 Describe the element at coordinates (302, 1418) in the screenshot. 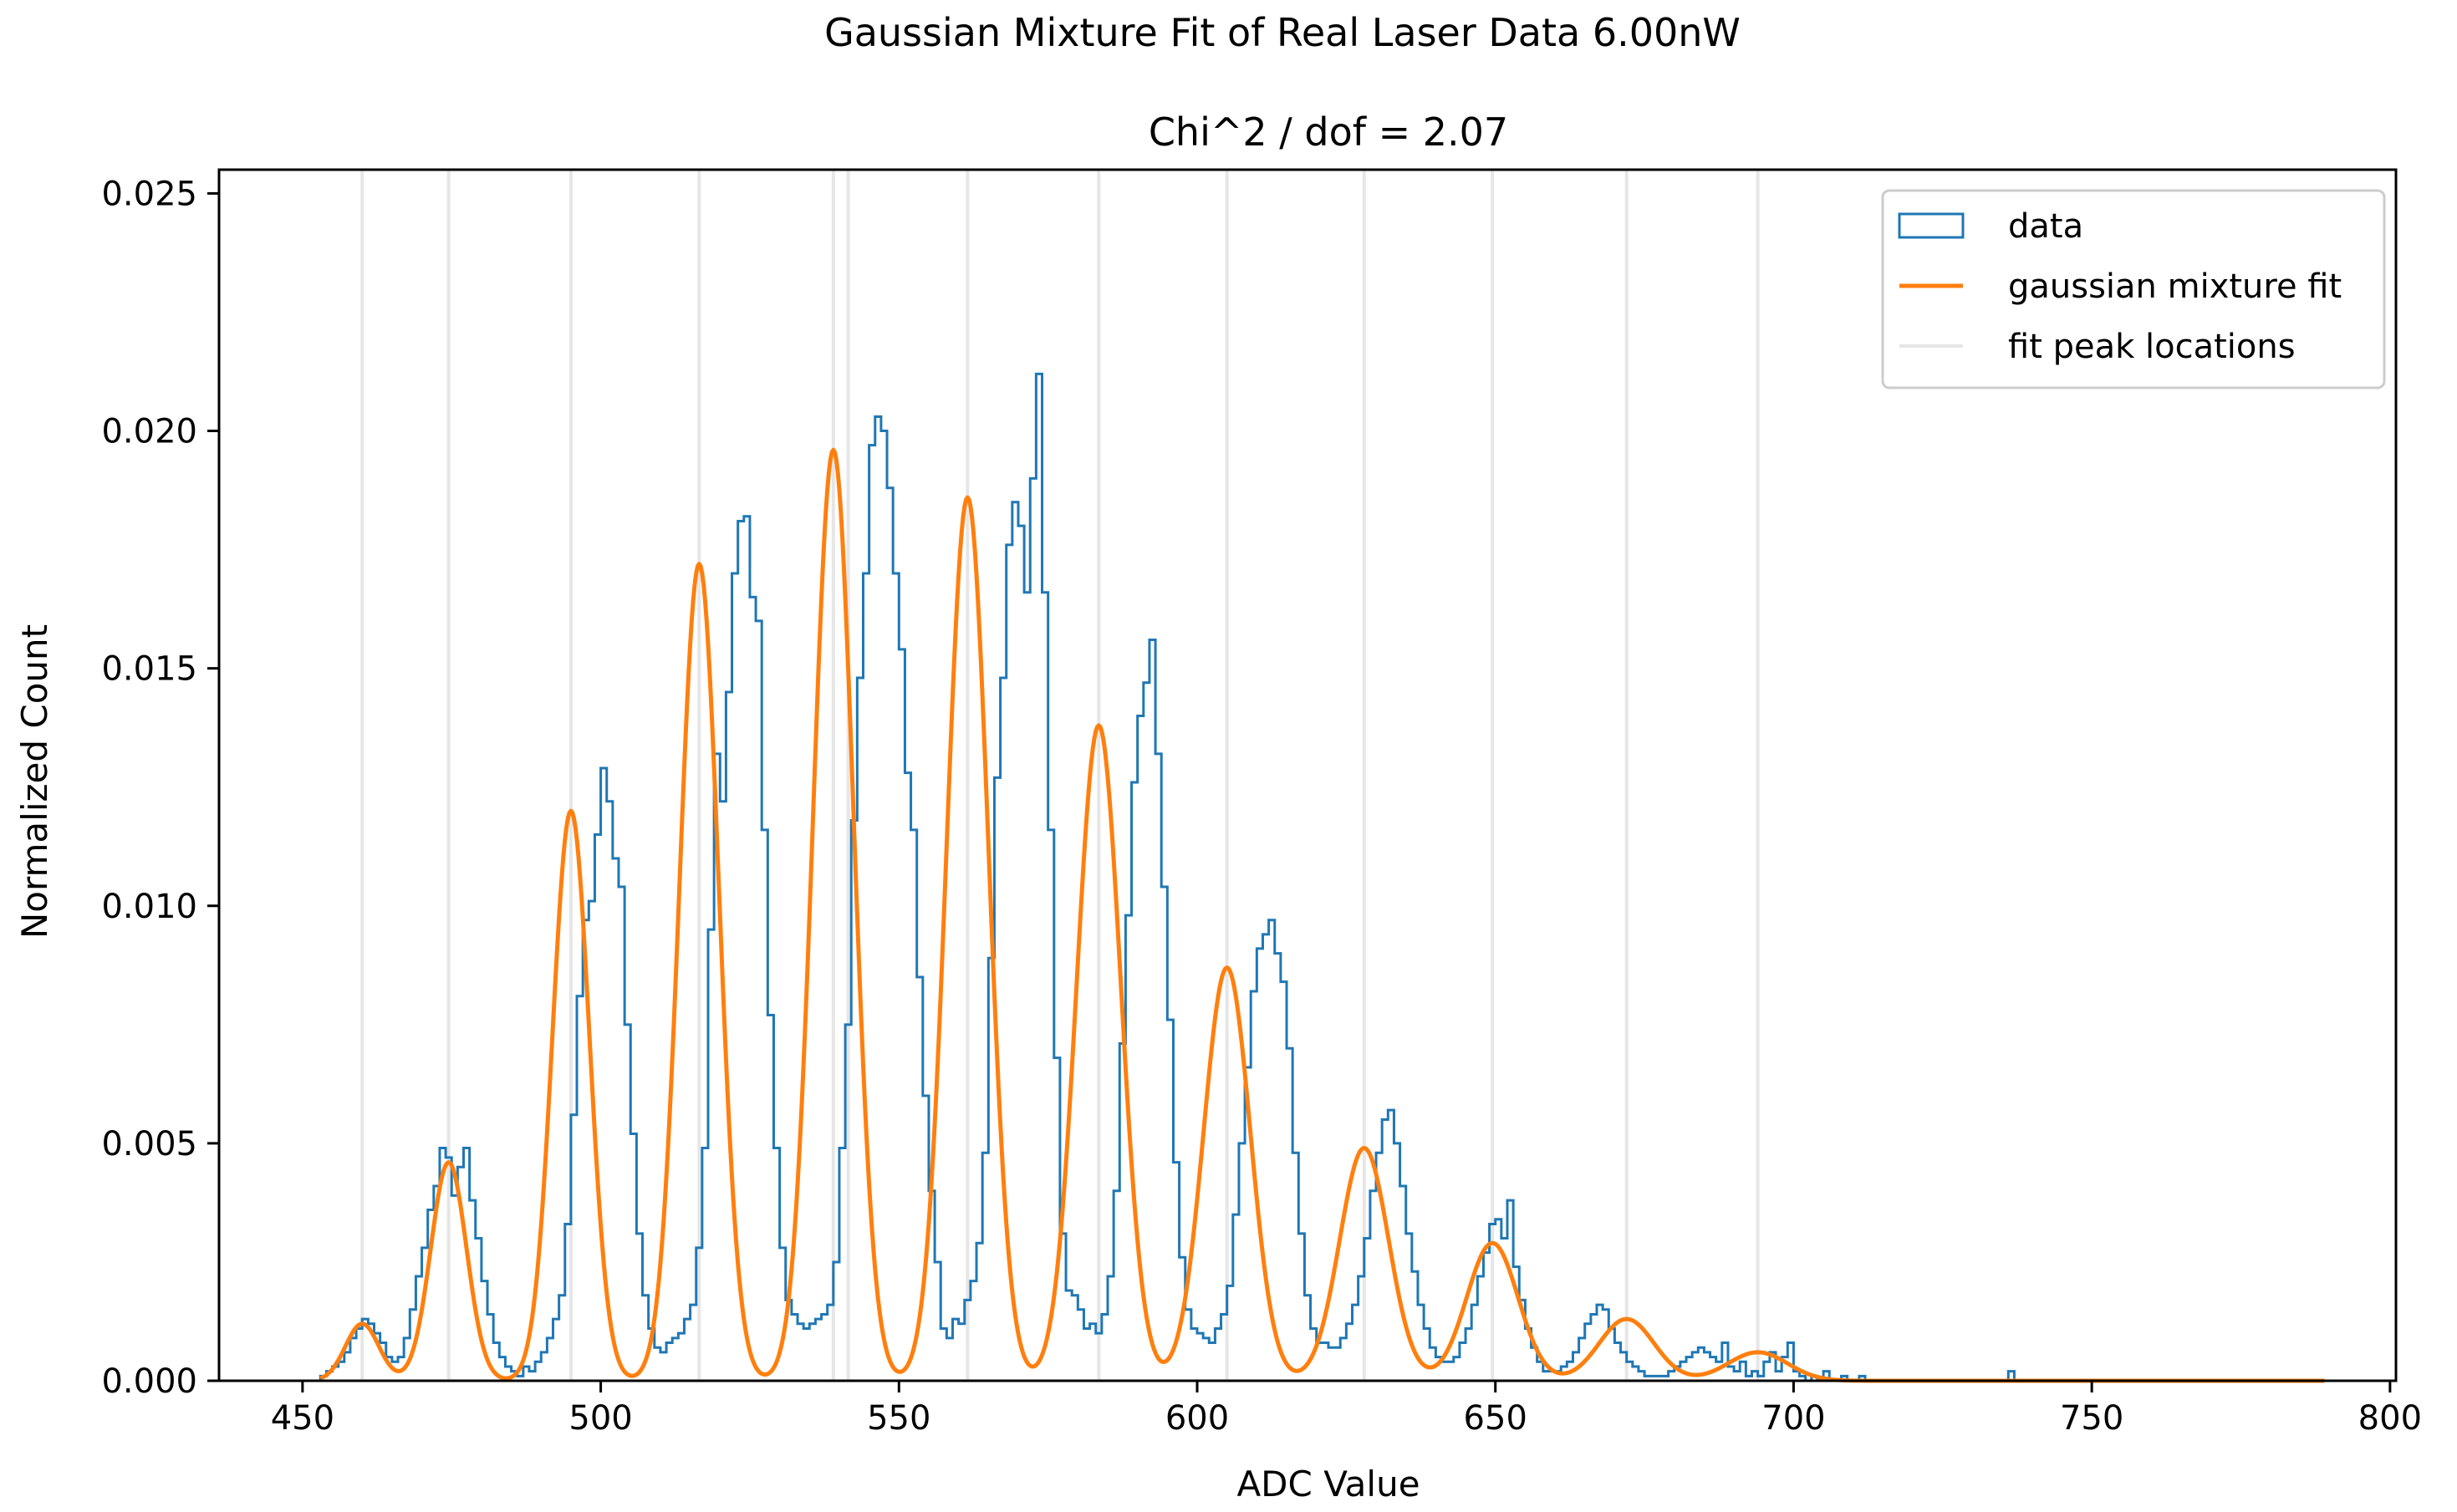

I see `x-tick-label-0: 450` at that location.